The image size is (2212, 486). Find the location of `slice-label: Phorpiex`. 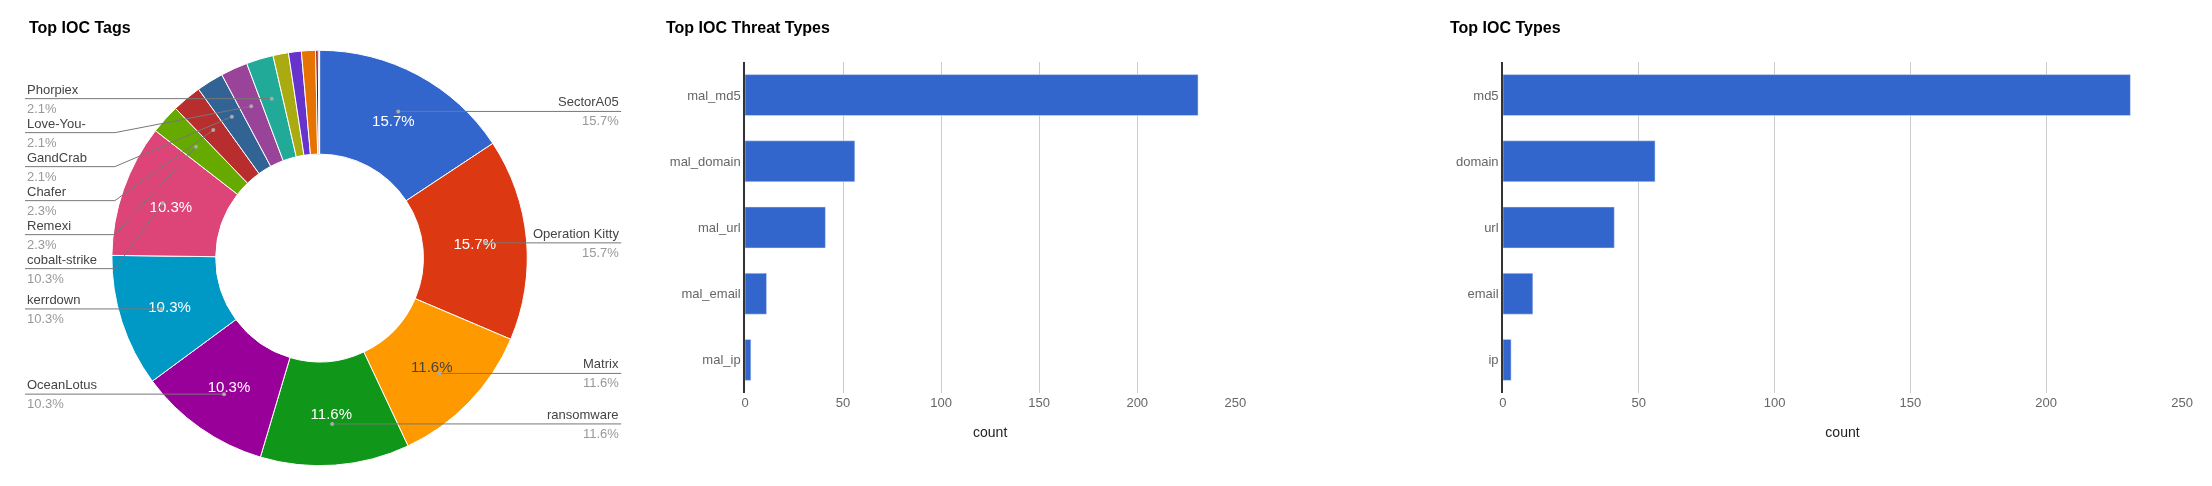

slice-label: Phorpiex is located at coordinates (53, 89).